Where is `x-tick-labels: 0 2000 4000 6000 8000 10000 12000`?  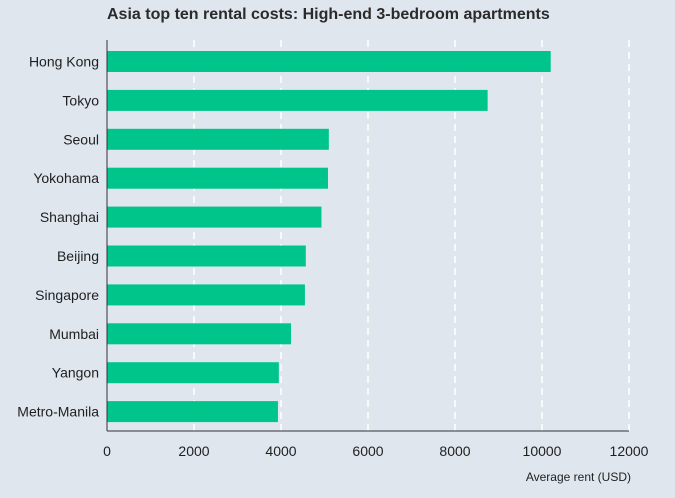 x-tick-labels: 0 2000 4000 6000 8000 10000 12000 is located at coordinates (376, 451).